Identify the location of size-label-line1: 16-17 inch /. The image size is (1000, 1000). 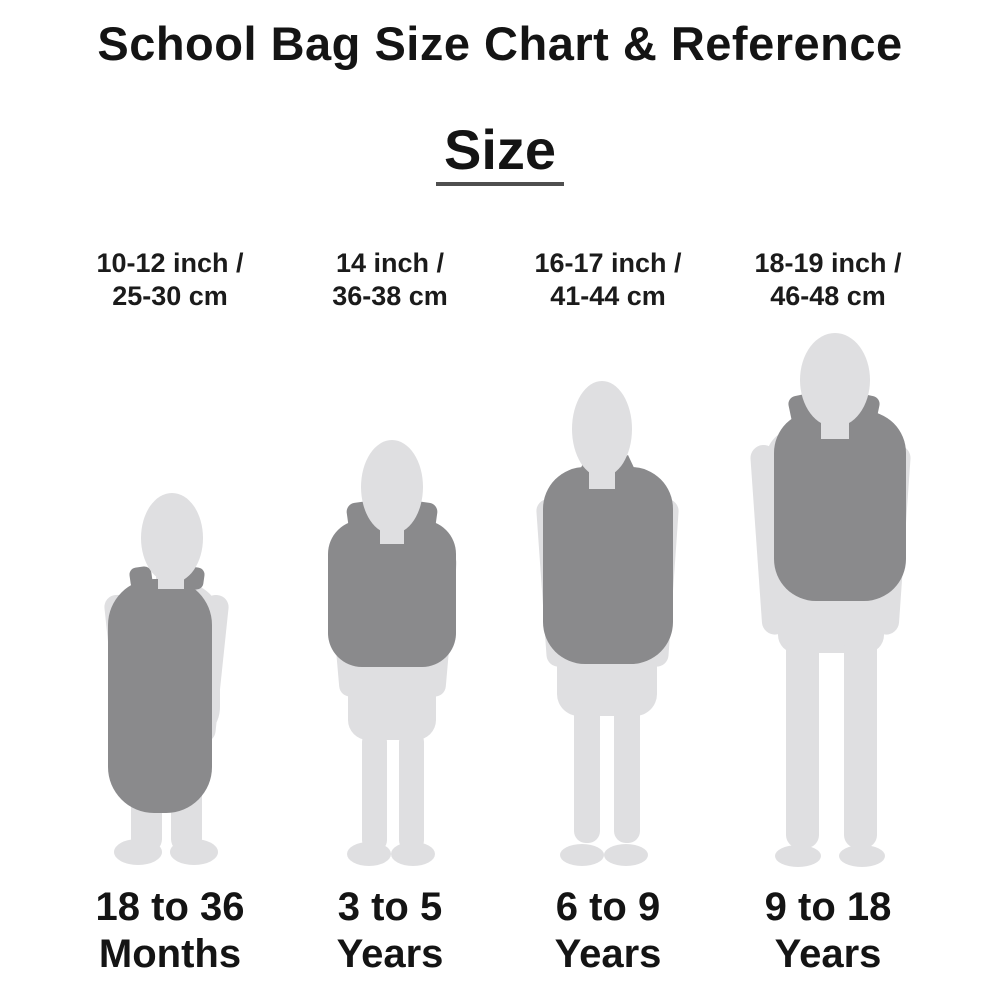
(608, 263).